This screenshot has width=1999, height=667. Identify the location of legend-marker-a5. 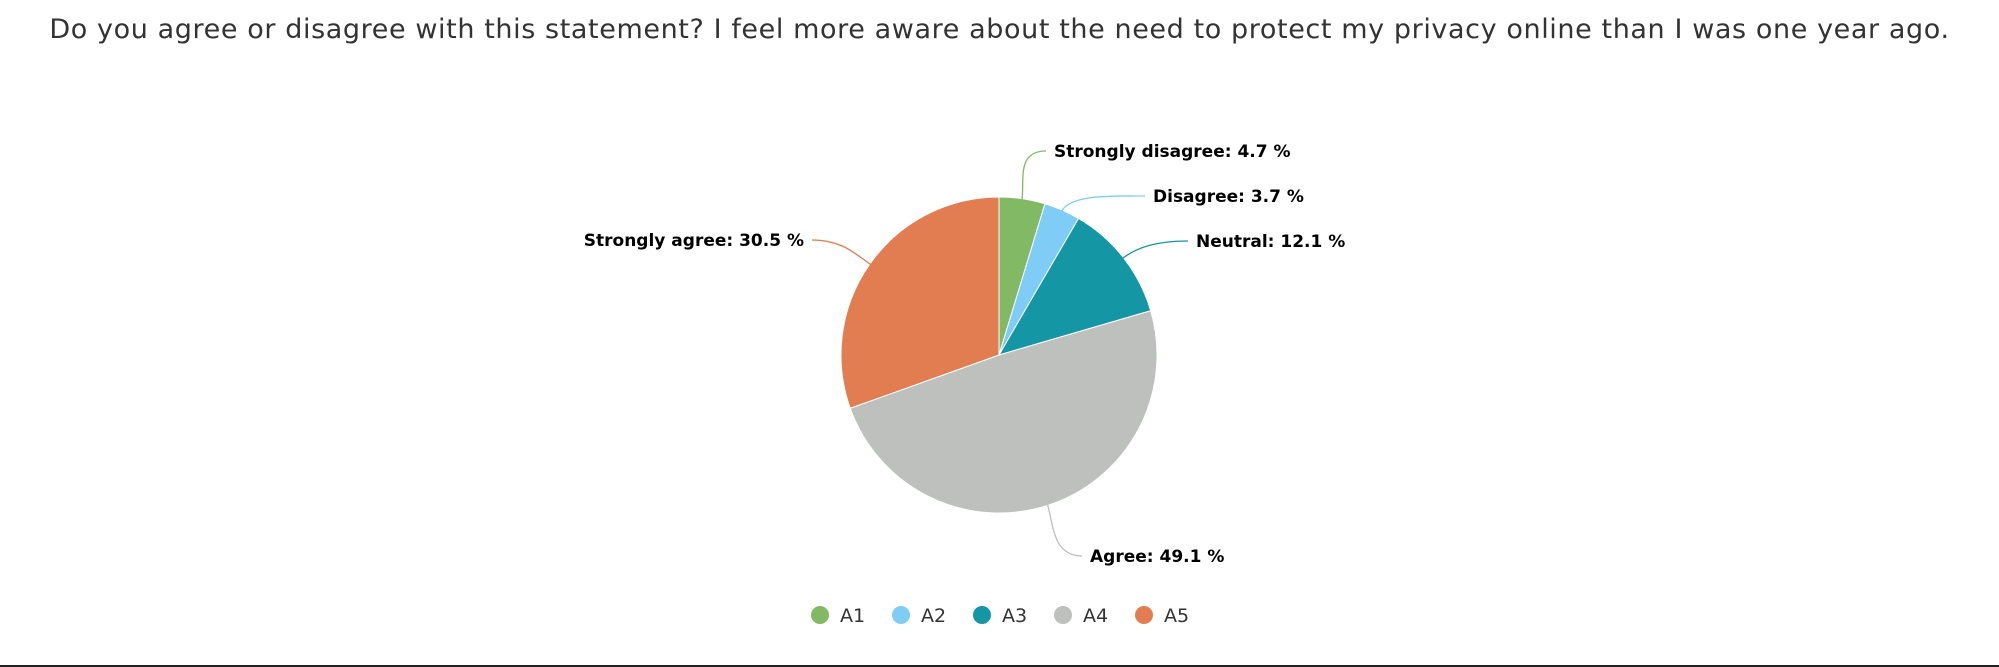
(1144, 615).